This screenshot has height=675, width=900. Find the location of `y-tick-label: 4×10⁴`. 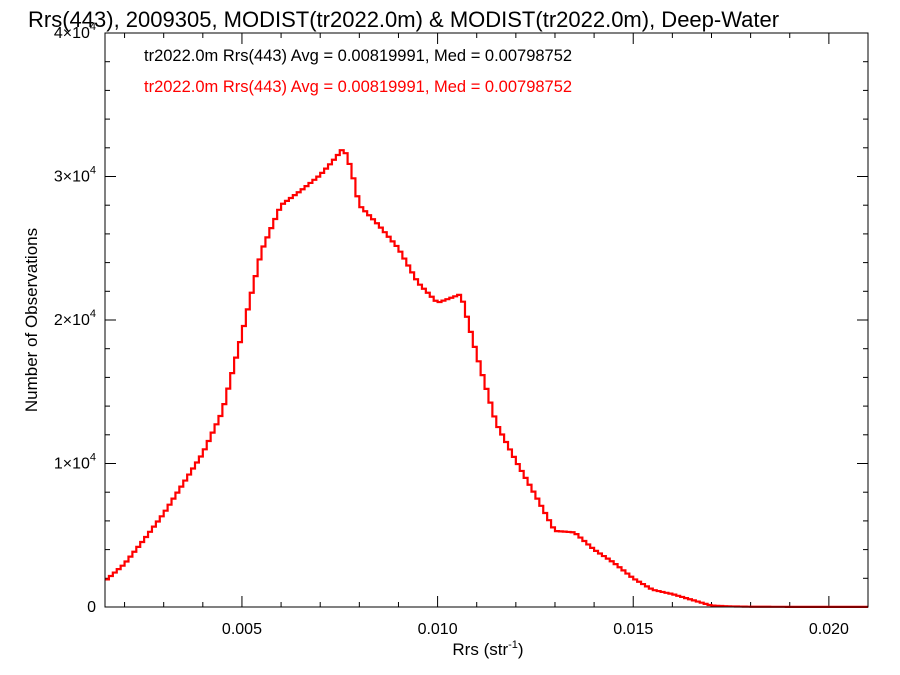

y-tick-label: 4×10⁴ is located at coordinates (75, 31).